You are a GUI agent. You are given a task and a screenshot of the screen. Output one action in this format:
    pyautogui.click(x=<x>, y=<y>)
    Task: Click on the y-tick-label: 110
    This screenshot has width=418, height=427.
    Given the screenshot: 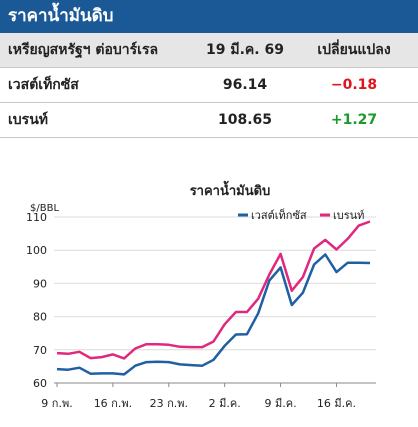 What is the action you would take?
    pyautogui.click(x=36, y=217)
    